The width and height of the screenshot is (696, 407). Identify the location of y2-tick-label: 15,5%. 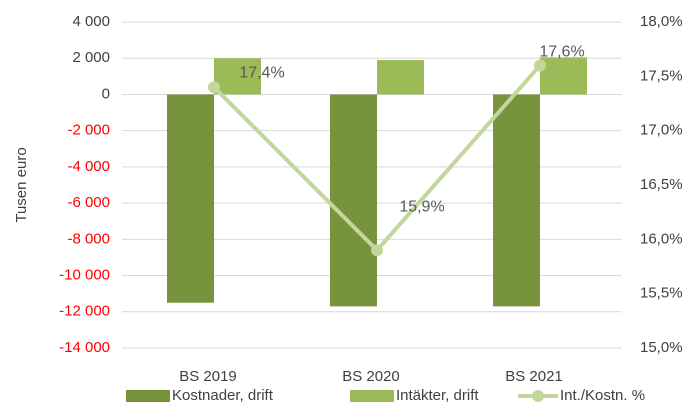
(661, 293).